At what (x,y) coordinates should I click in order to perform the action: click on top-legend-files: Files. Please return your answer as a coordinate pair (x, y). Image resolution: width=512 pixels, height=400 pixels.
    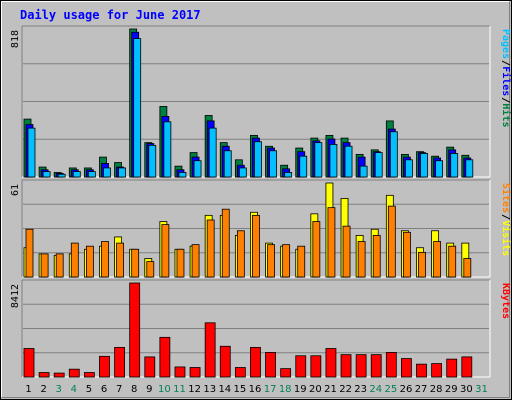
    Looking at the image, I should click on (506, 81).